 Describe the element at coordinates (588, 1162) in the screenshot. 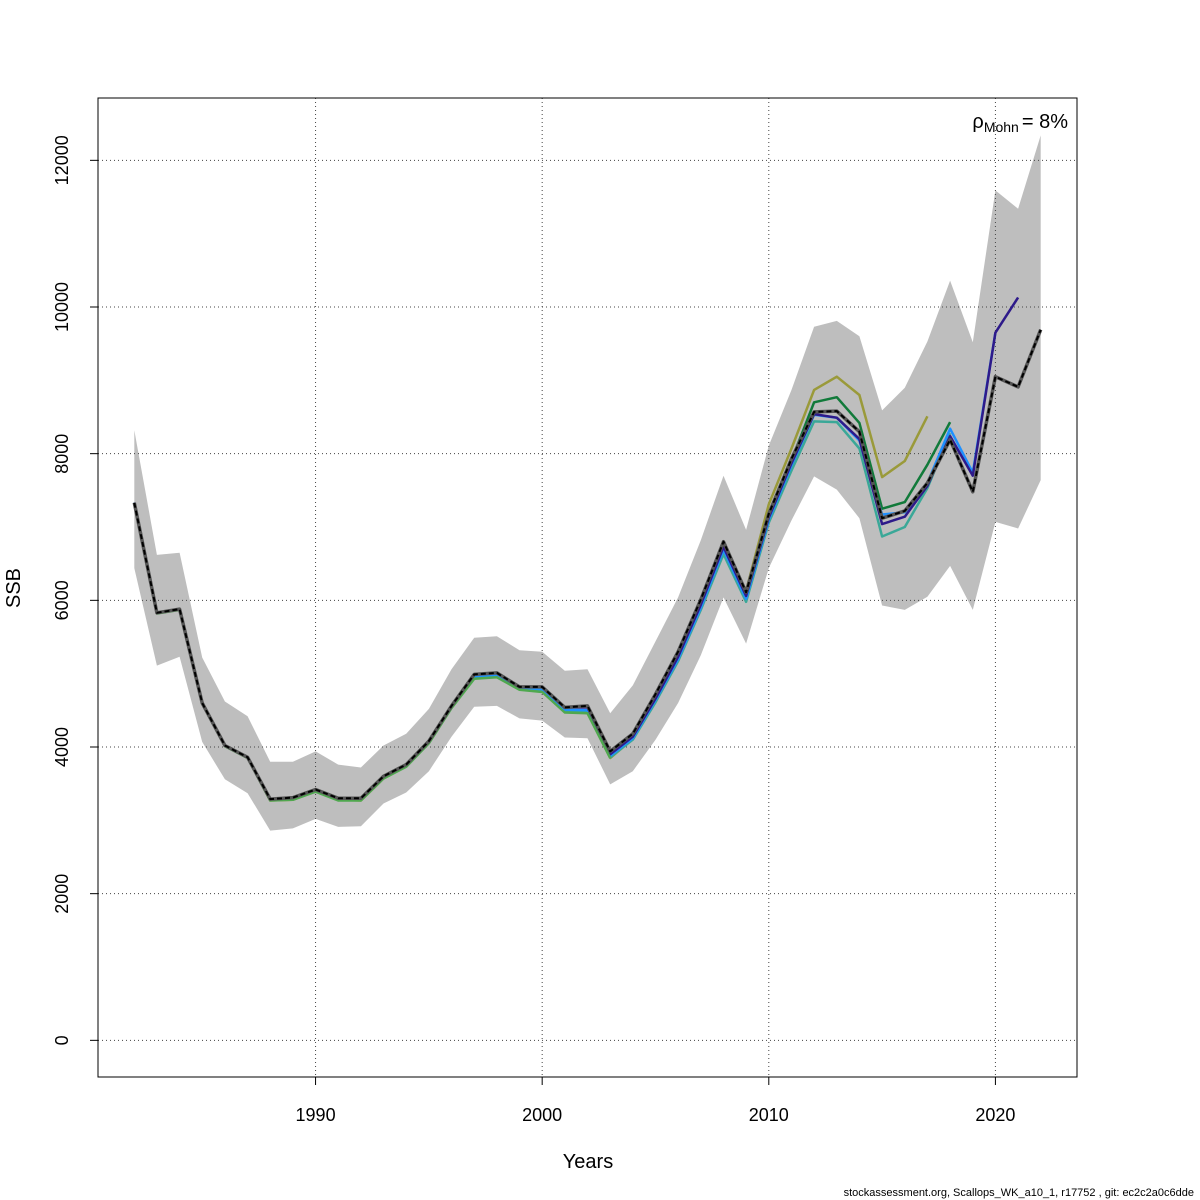

I see `x-axis-title: Years` at that location.